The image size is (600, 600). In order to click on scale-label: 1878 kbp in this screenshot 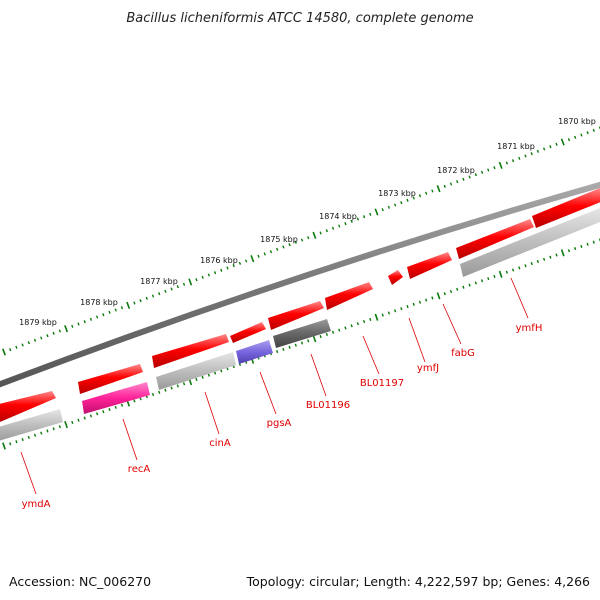, I will do `click(99, 302)`.